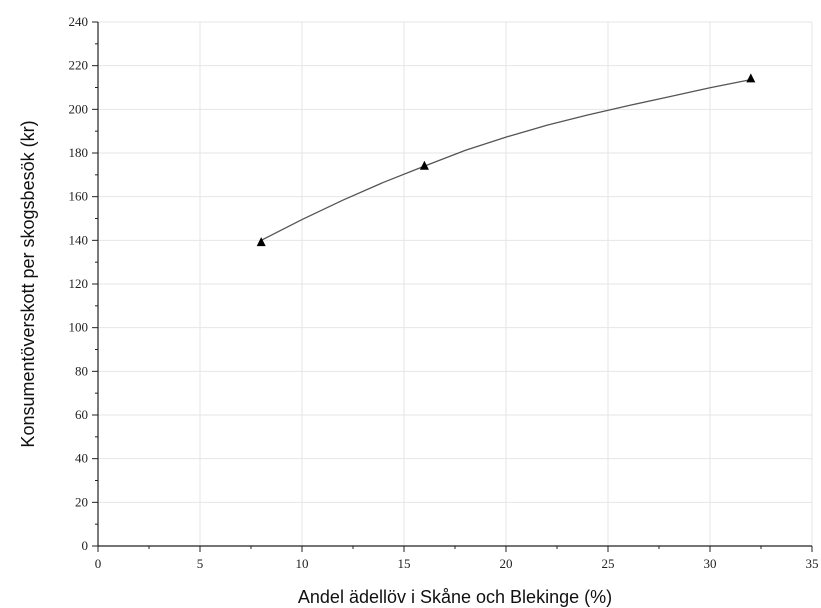 The width and height of the screenshot is (821, 608). What do you see at coordinates (81, 501) in the screenshot?
I see `y-tick-label: 20` at bounding box center [81, 501].